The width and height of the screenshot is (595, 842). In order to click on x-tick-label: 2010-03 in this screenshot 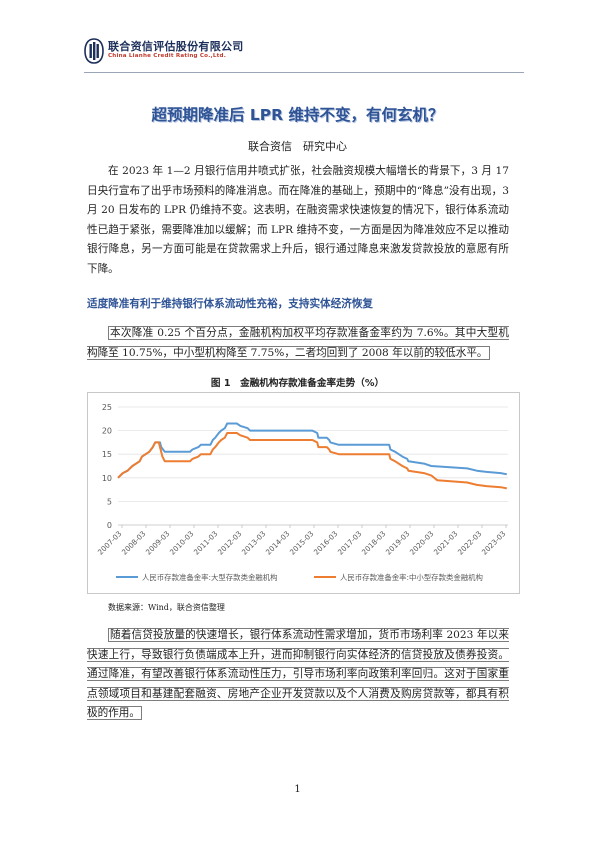, I will do `click(182, 543)`.